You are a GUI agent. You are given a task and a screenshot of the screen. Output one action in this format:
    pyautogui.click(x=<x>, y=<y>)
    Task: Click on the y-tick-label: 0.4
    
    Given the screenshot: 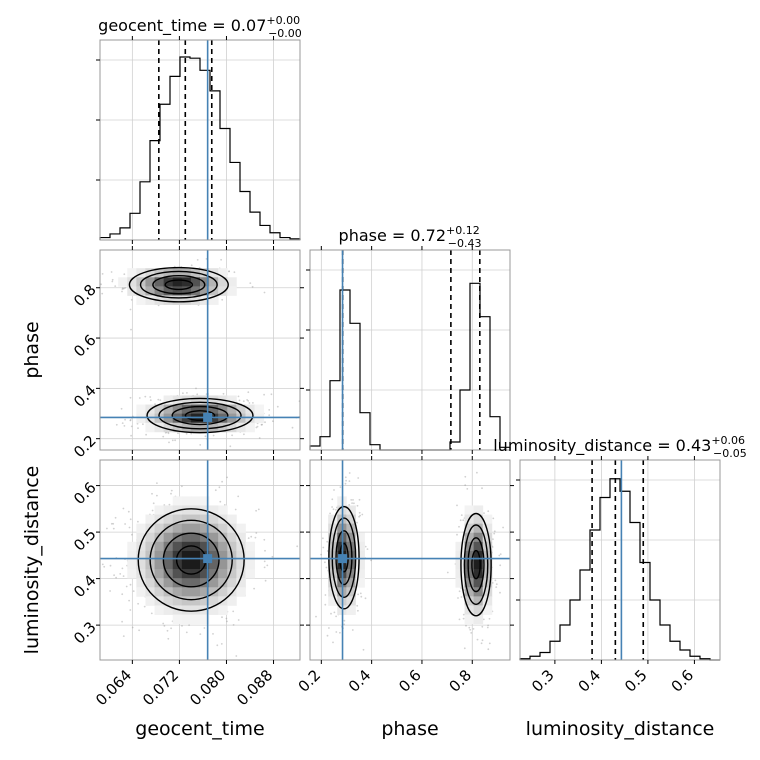 What is the action you would take?
    pyautogui.click(x=85, y=587)
    